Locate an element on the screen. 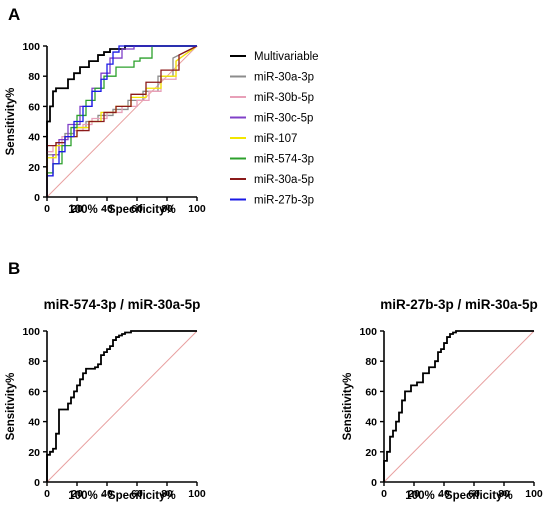 Image resolution: width=550 pixels, height=529 pixels. roc-curve-mir-27b-3p is located at coordinates (121, 121).